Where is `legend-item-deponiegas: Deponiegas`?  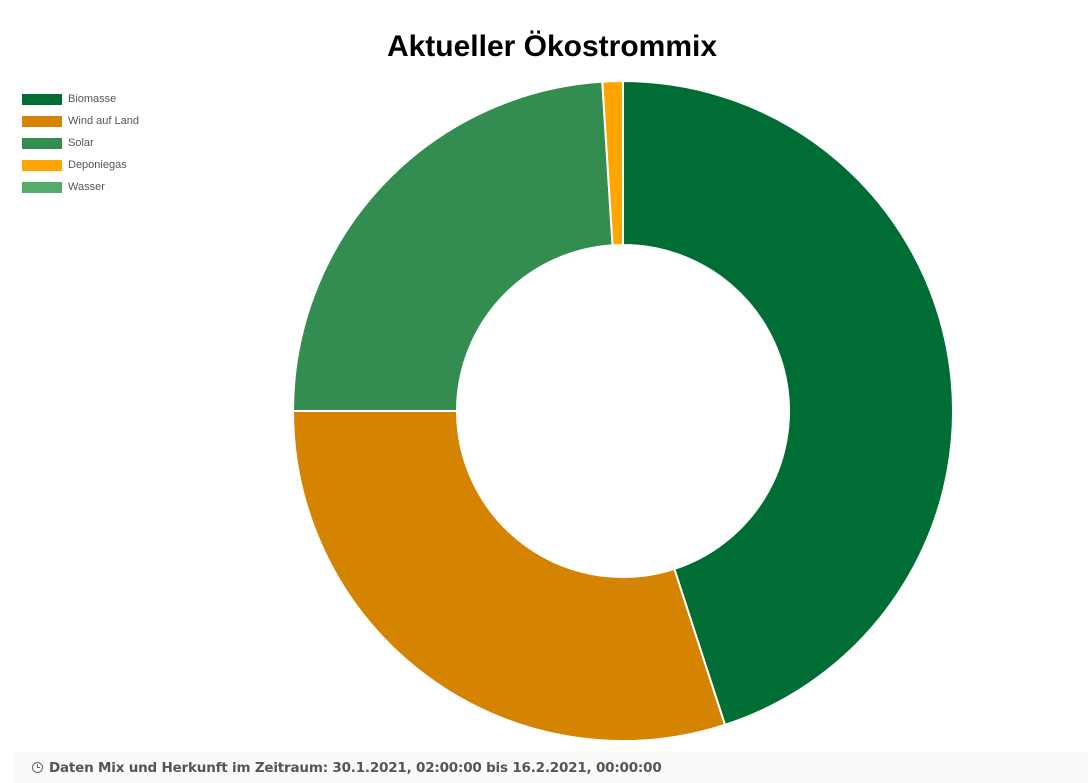 legend-item-deponiegas: Deponiegas is located at coordinates (80, 165).